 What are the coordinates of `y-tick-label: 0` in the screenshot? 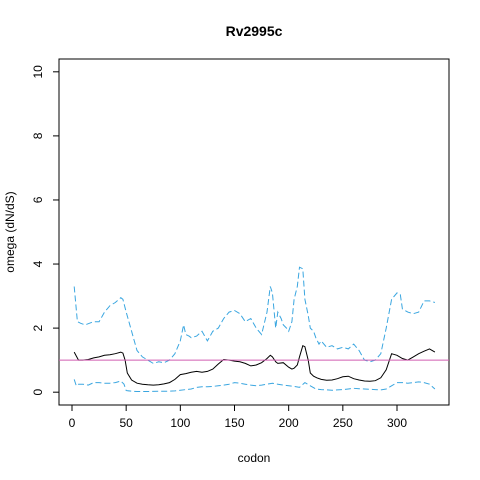 It's located at (38, 392).